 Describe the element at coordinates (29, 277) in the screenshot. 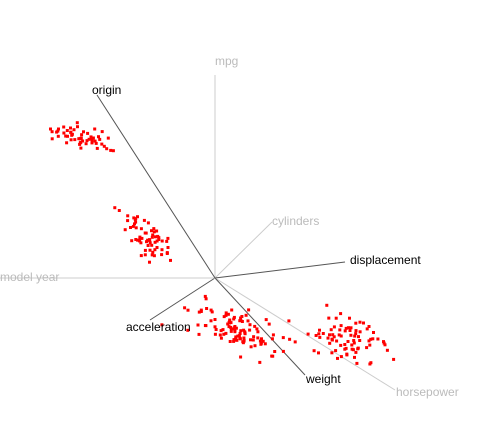

I see `axis-label-model-year: model year` at that location.